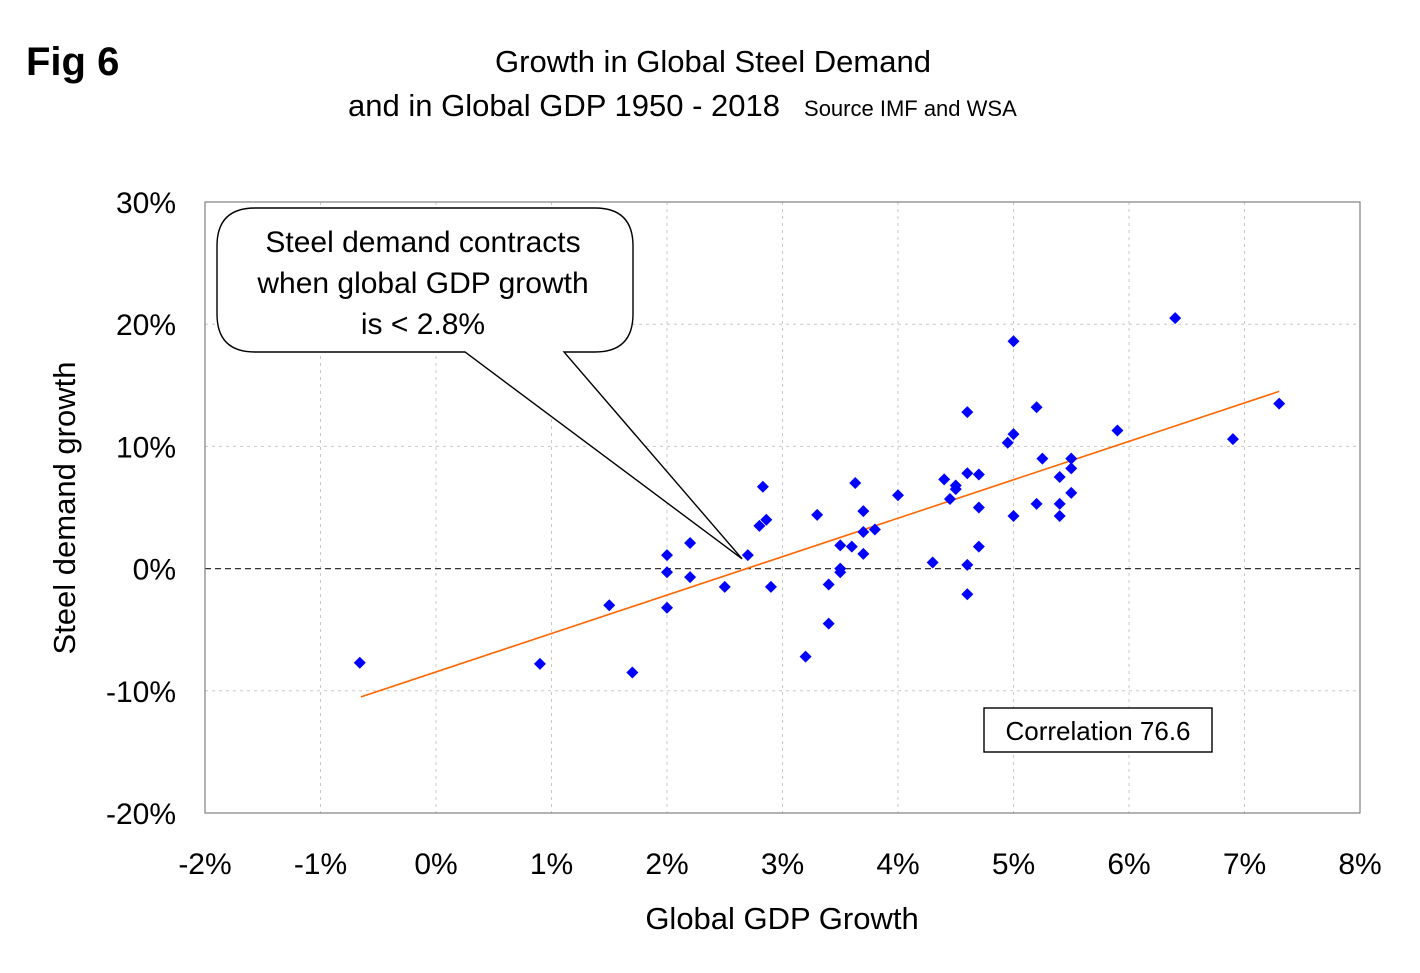 This screenshot has height=973, width=1420. I want to click on y-tick-label: -20%, so click(141, 814).